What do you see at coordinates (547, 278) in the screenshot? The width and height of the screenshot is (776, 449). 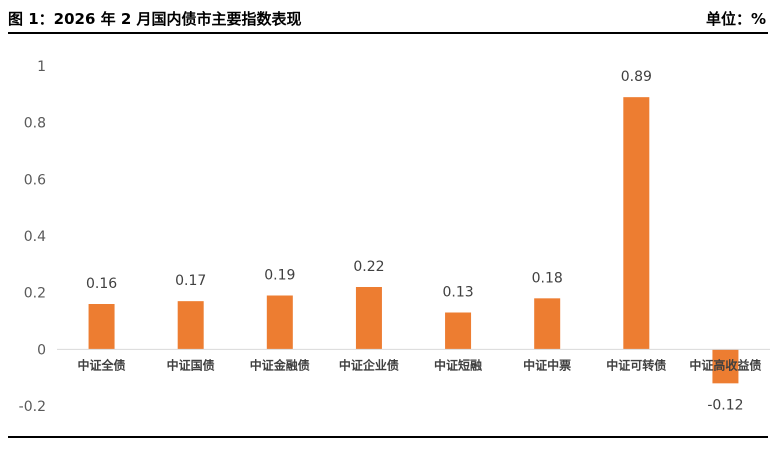 I see `data-label: 0.18` at bounding box center [547, 278].